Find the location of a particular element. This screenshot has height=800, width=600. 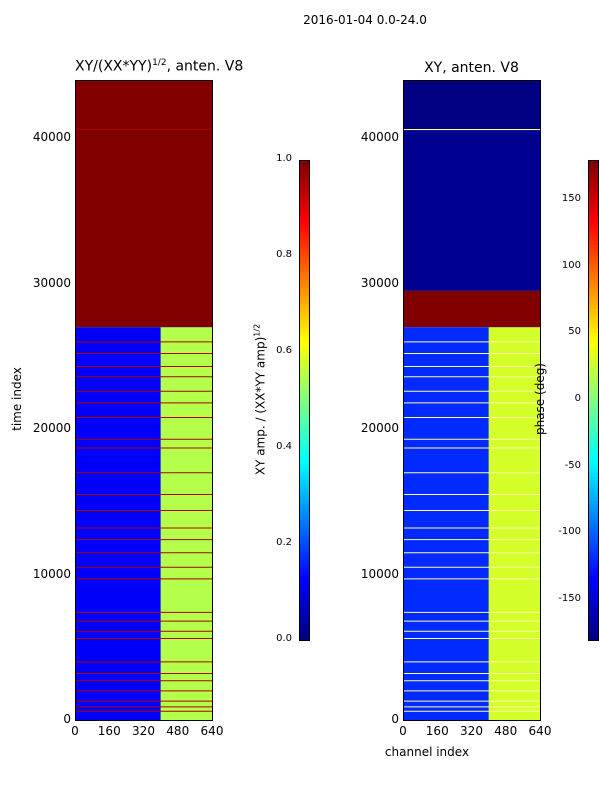

left-cbar-label-main: XY amp. / (XX*YY amp) is located at coordinates (260, 406).